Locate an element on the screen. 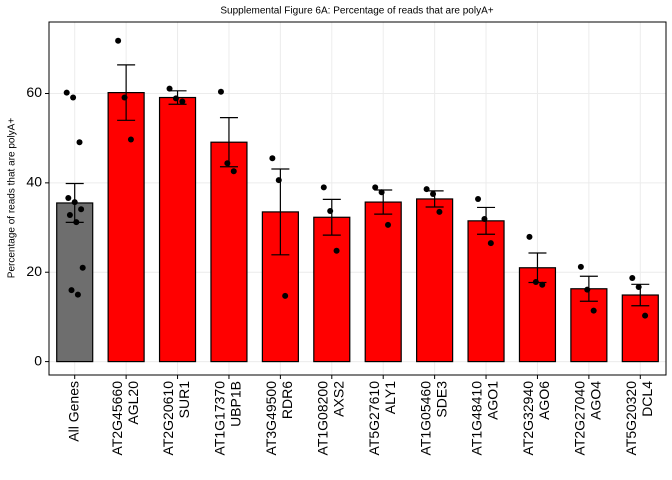 The image size is (672, 480). x-tick-label: UBP1B is located at coordinates (236, 404).